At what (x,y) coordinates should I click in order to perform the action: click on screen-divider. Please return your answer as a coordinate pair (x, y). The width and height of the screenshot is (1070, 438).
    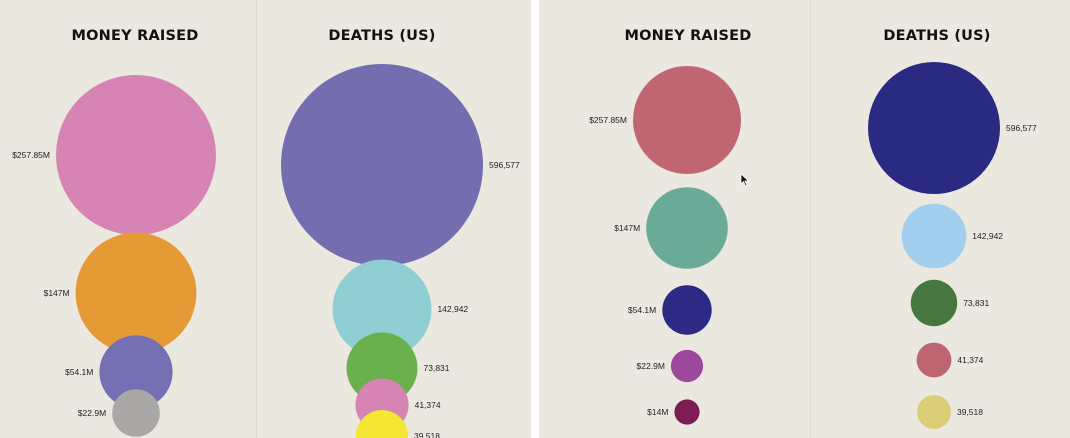
    Looking at the image, I should click on (535, 219).